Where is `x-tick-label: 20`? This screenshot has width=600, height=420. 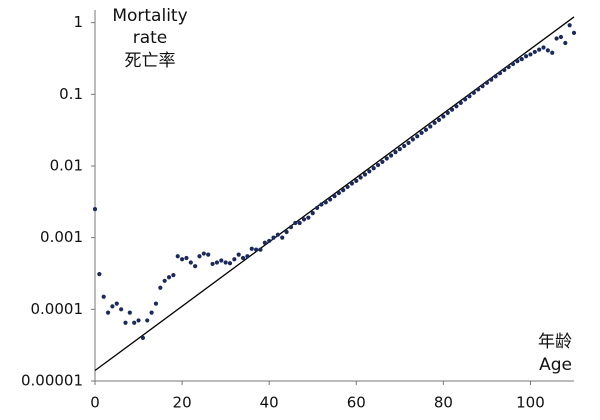 x-tick-label: 20 is located at coordinates (182, 403).